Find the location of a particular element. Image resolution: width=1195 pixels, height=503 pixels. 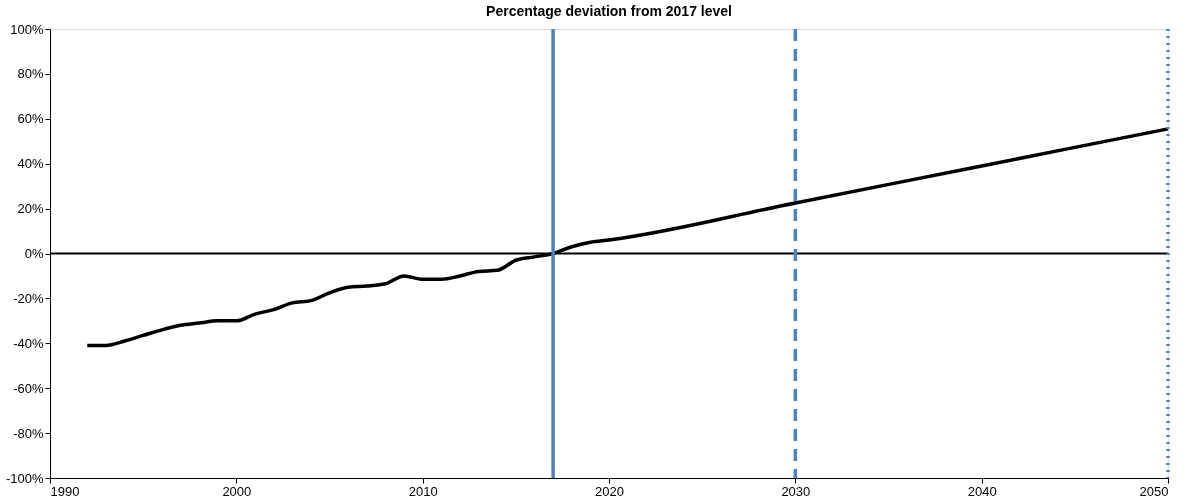

y-tick-label: 20% is located at coordinates (30, 209).